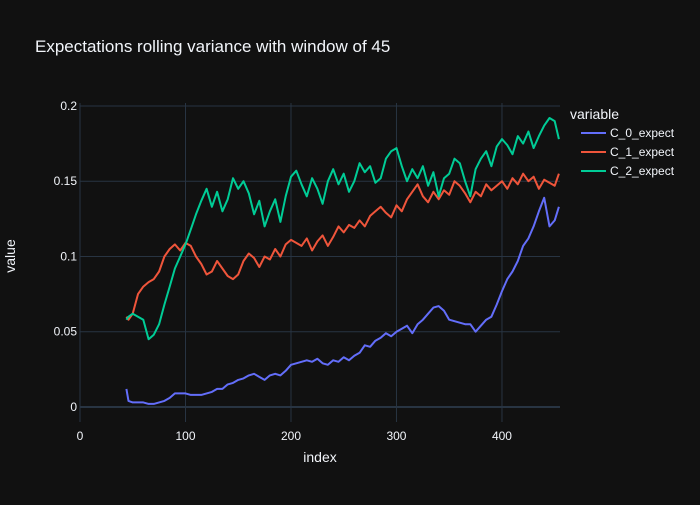 This screenshot has width=700, height=505. Describe the element at coordinates (642, 171) in the screenshot. I see `legend-label: C_2_expect` at that location.